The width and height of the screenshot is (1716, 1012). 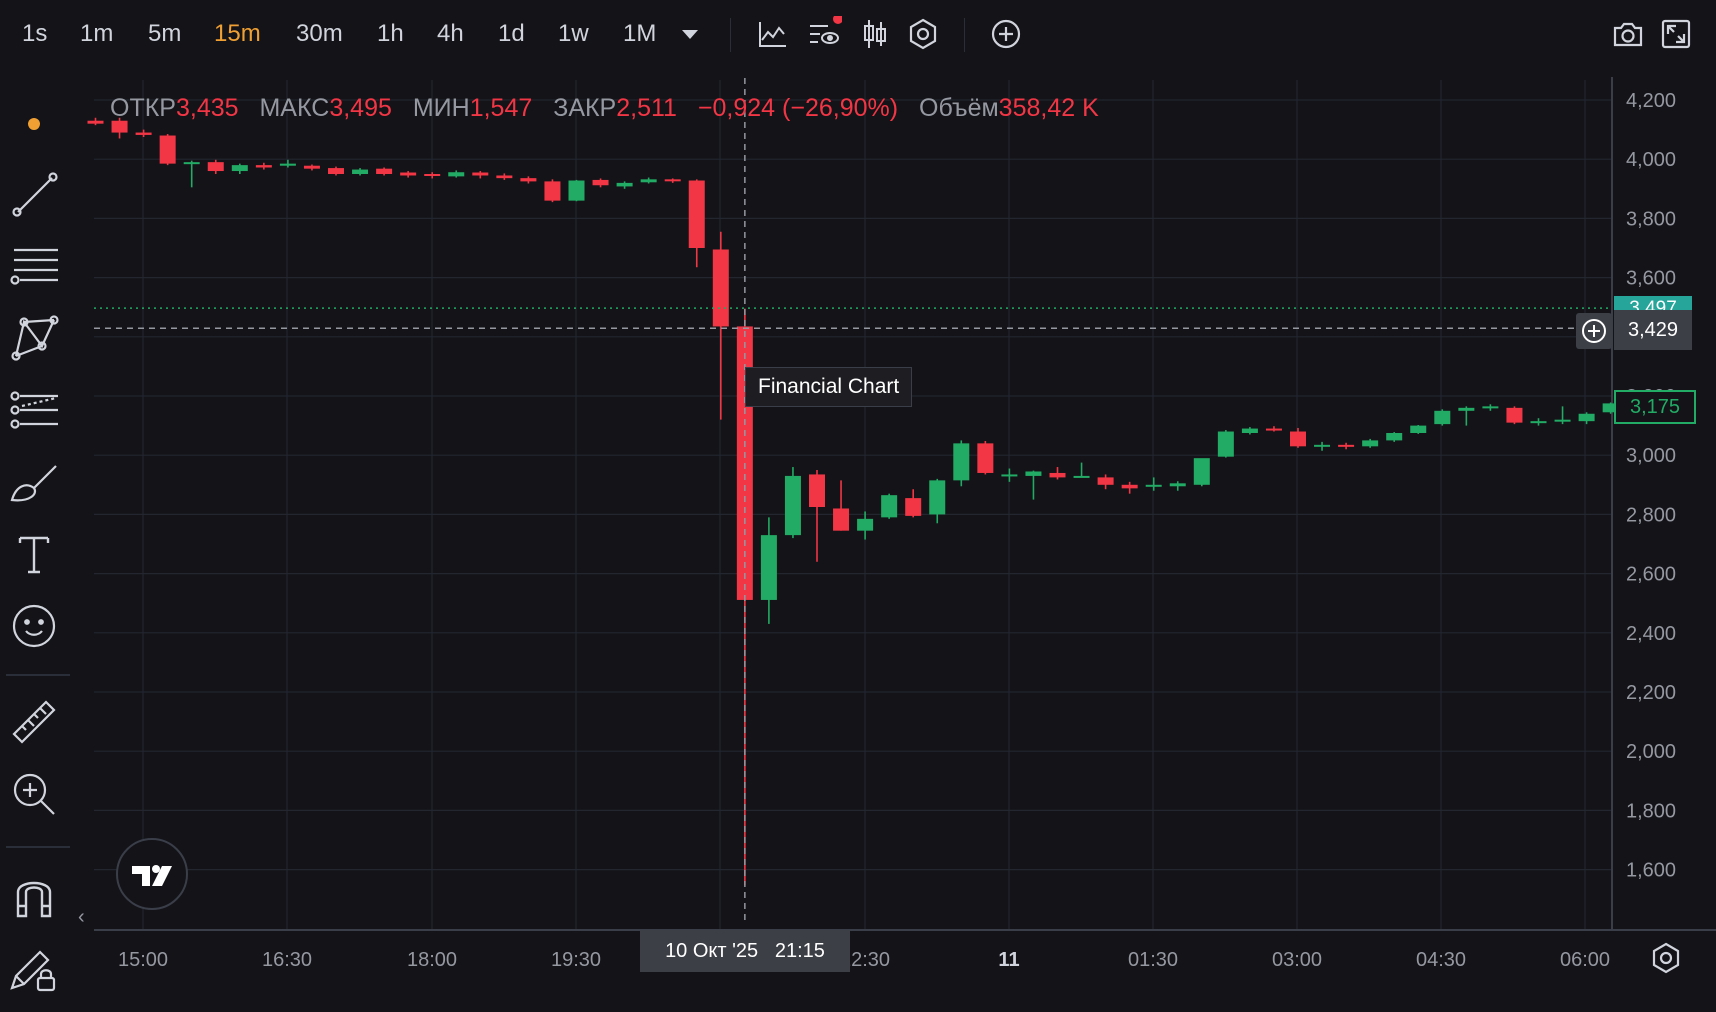 I want to click on price-tick-label: 4,200, so click(x=1651, y=101).